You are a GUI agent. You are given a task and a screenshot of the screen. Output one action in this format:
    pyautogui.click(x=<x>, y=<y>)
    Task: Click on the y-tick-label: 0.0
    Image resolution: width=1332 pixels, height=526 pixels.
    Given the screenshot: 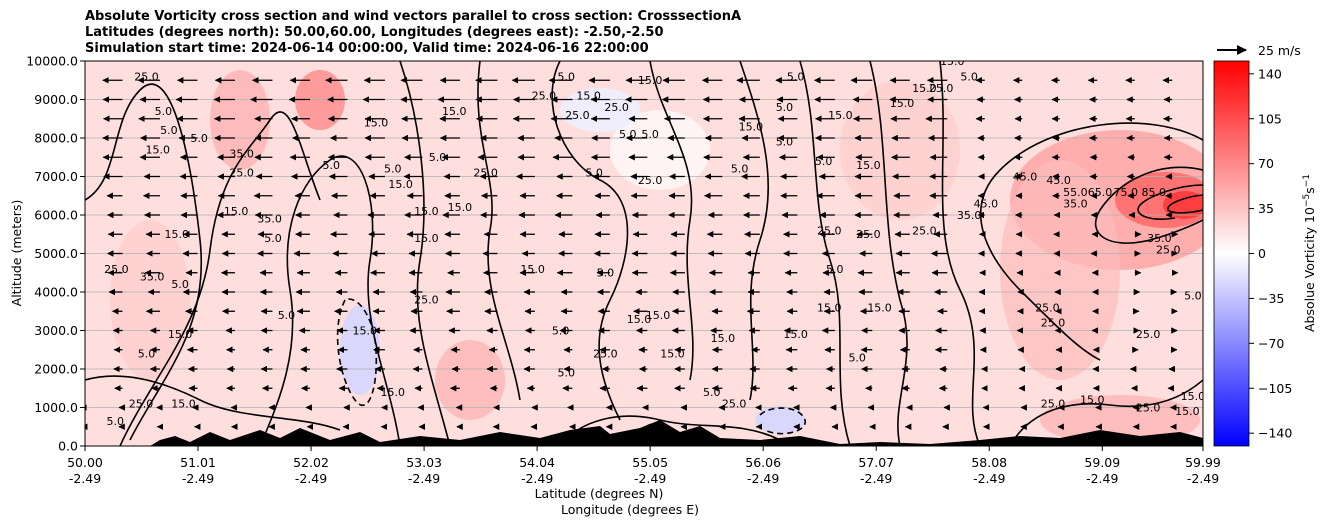 What is the action you would take?
    pyautogui.click(x=68, y=446)
    